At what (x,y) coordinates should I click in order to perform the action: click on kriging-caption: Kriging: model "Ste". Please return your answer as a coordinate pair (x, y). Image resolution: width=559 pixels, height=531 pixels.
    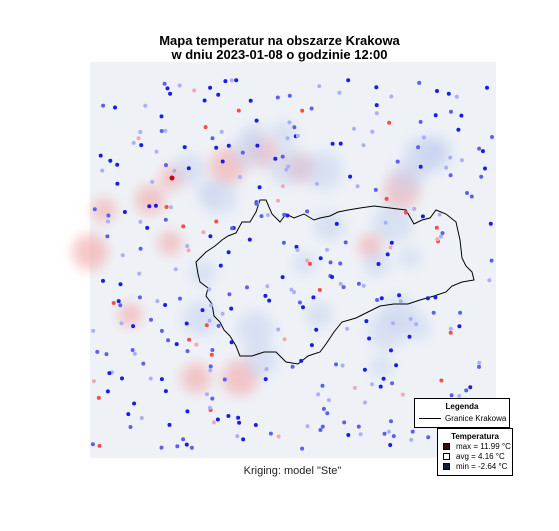
    Looking at the image, I should click on (292, 471).